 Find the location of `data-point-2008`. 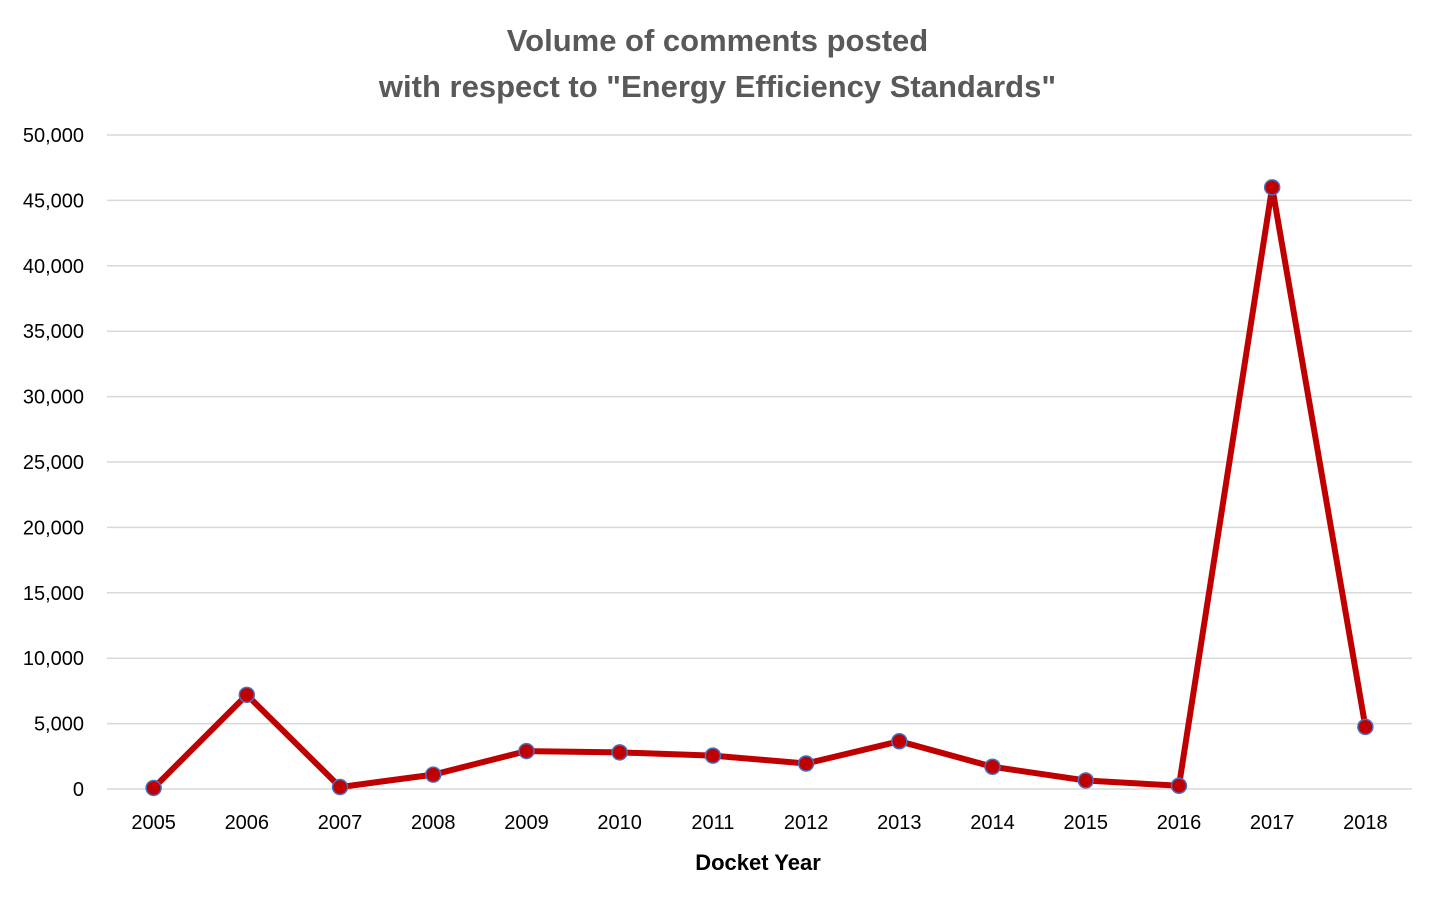

data-point-2008 is located at coordinates (433, 774).